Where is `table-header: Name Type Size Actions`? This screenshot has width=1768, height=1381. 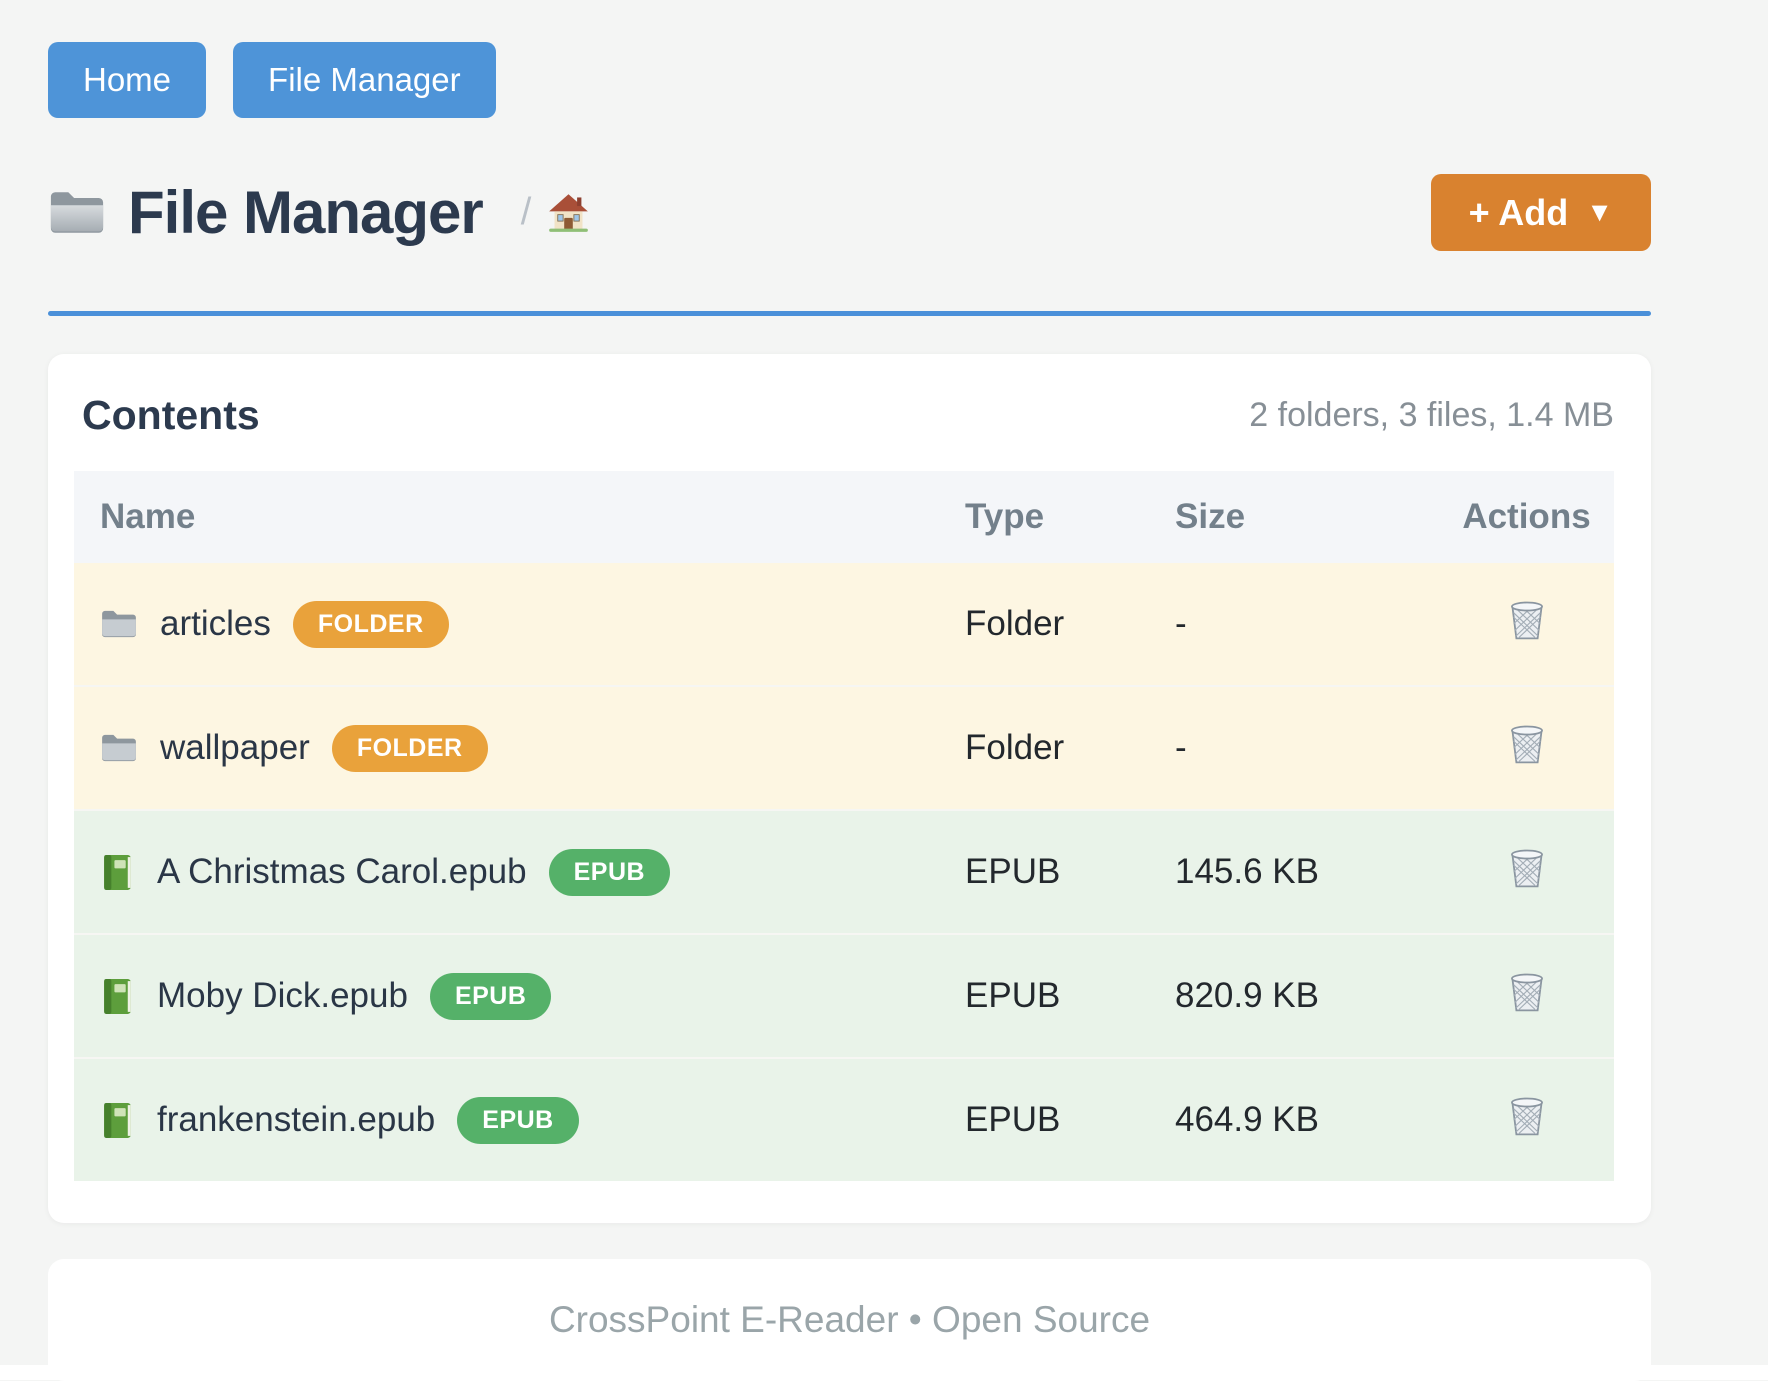 table-header: Name Type Size Actions is located at coordinates (844, 517).